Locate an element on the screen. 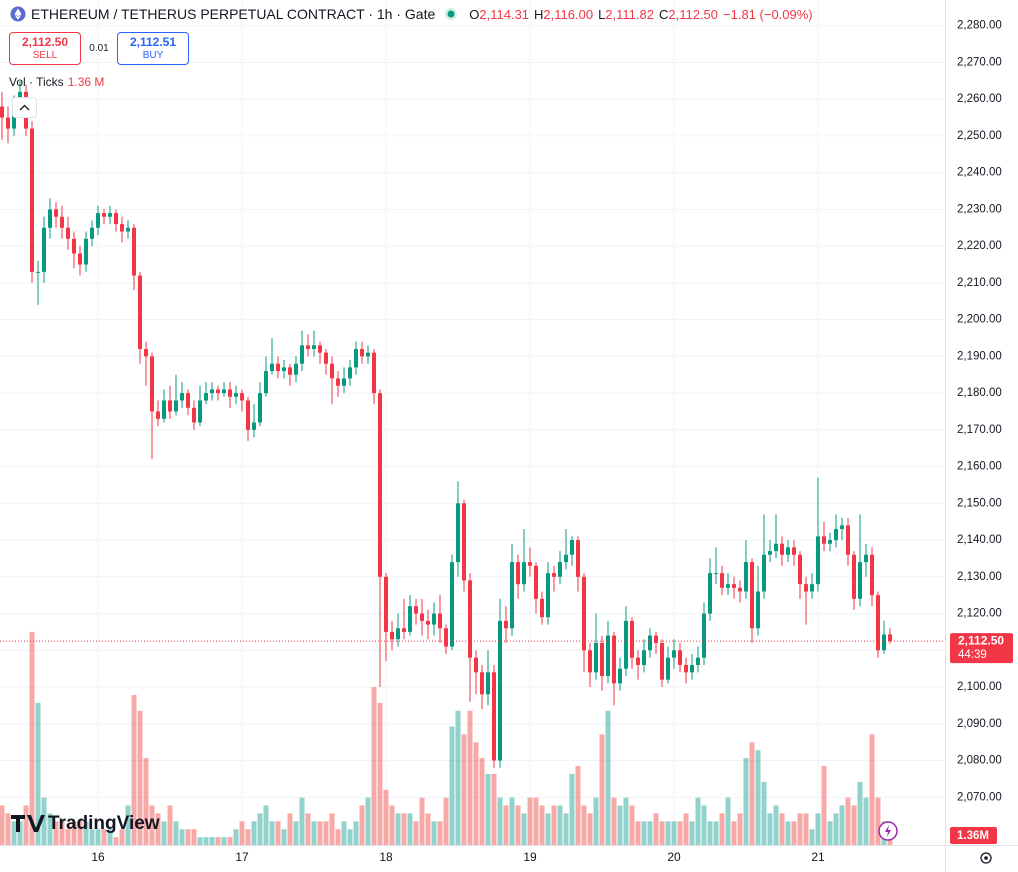 This screenshot has height=872, width=1018. buy-button: 2,112.51 BUY is located at coordinates (153, 48).